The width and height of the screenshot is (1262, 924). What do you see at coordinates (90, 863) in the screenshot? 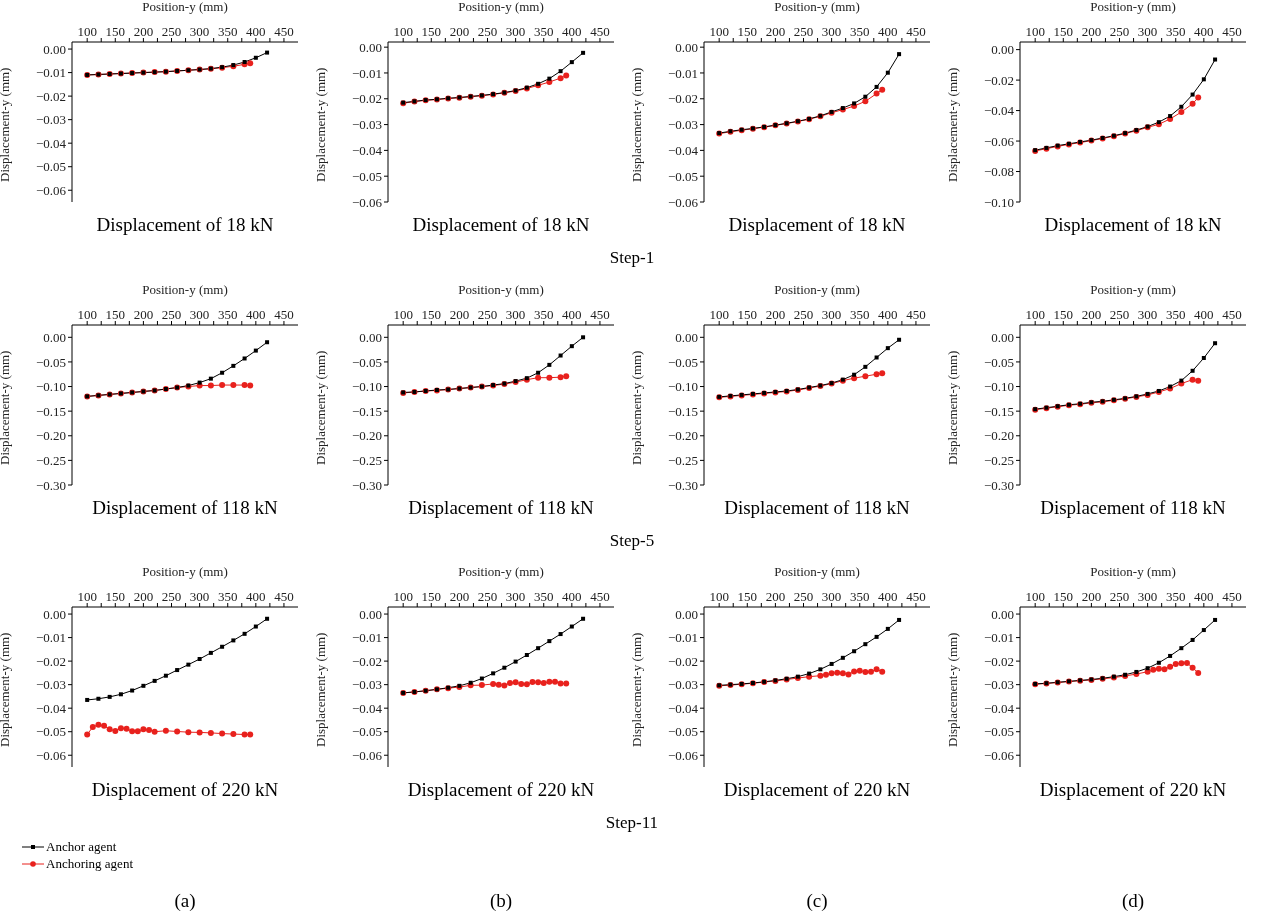
I see `legend-label: Anchoring agent` at bounding box center [90, 863].